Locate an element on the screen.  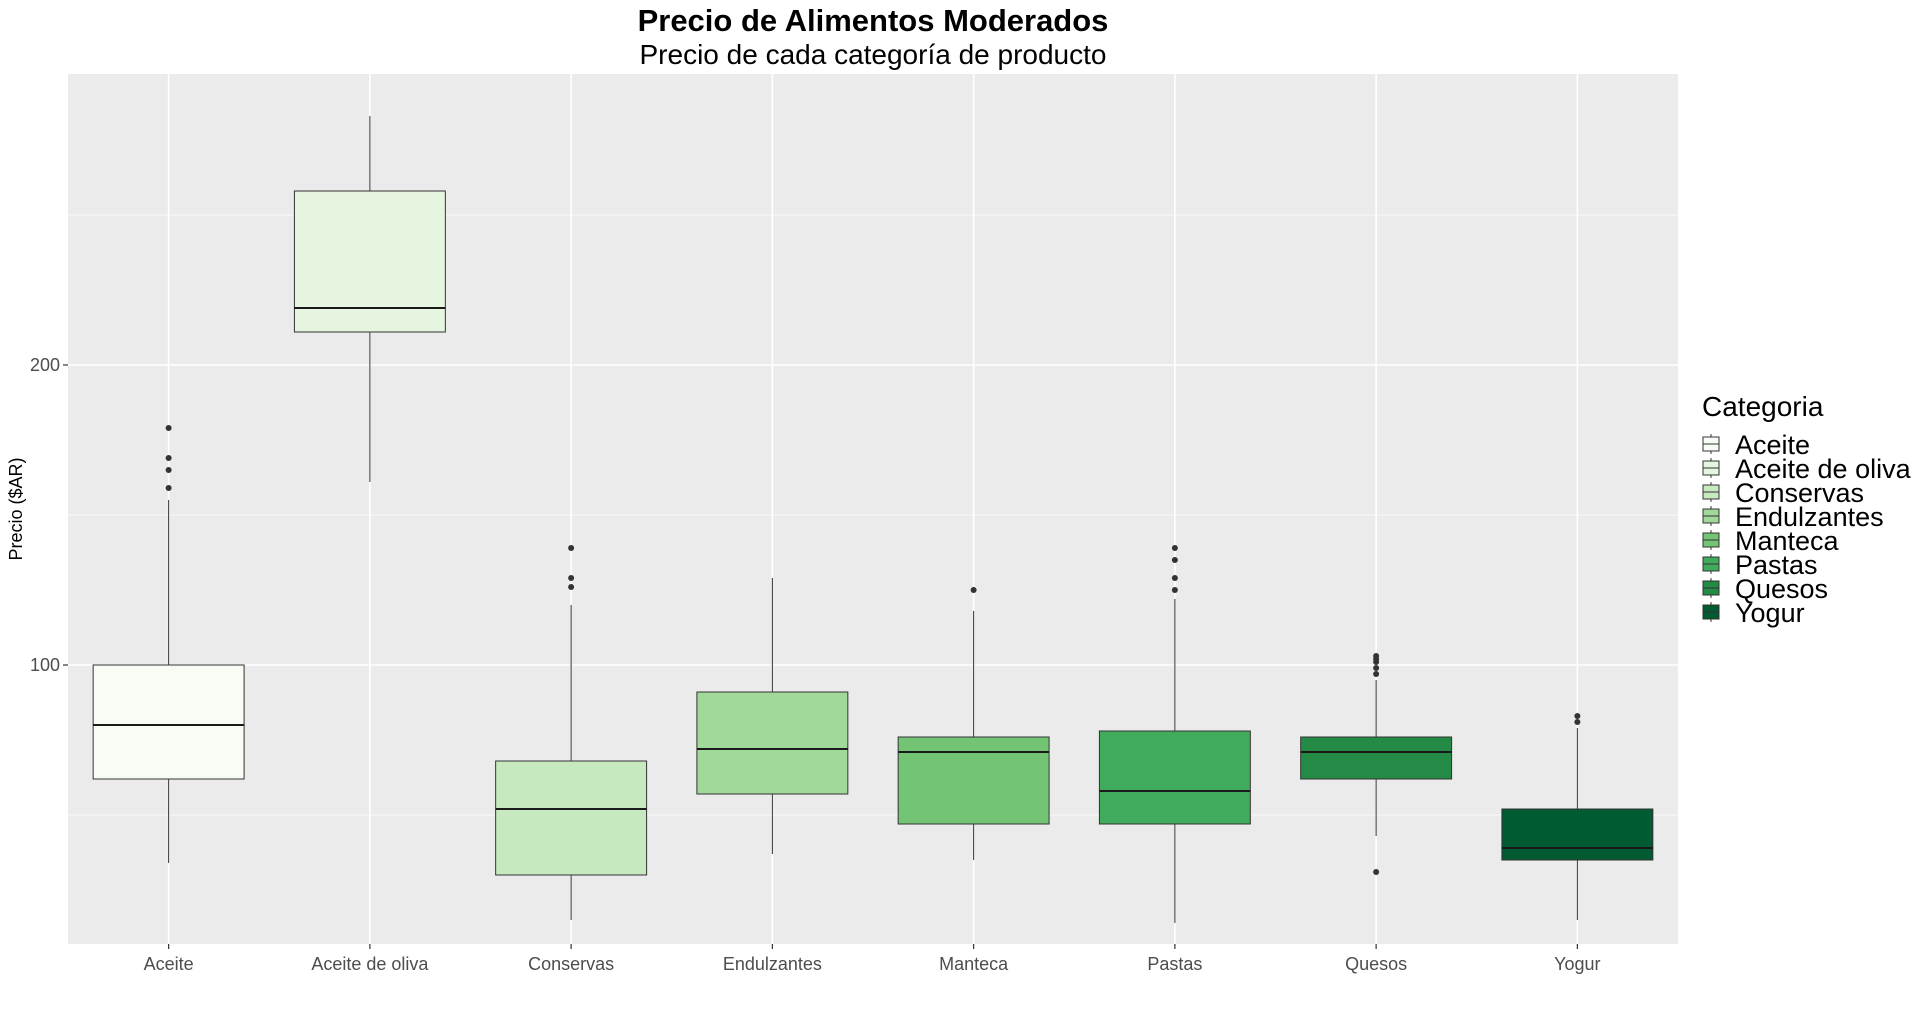
box-quesos is located at coordinates (1376, 764).